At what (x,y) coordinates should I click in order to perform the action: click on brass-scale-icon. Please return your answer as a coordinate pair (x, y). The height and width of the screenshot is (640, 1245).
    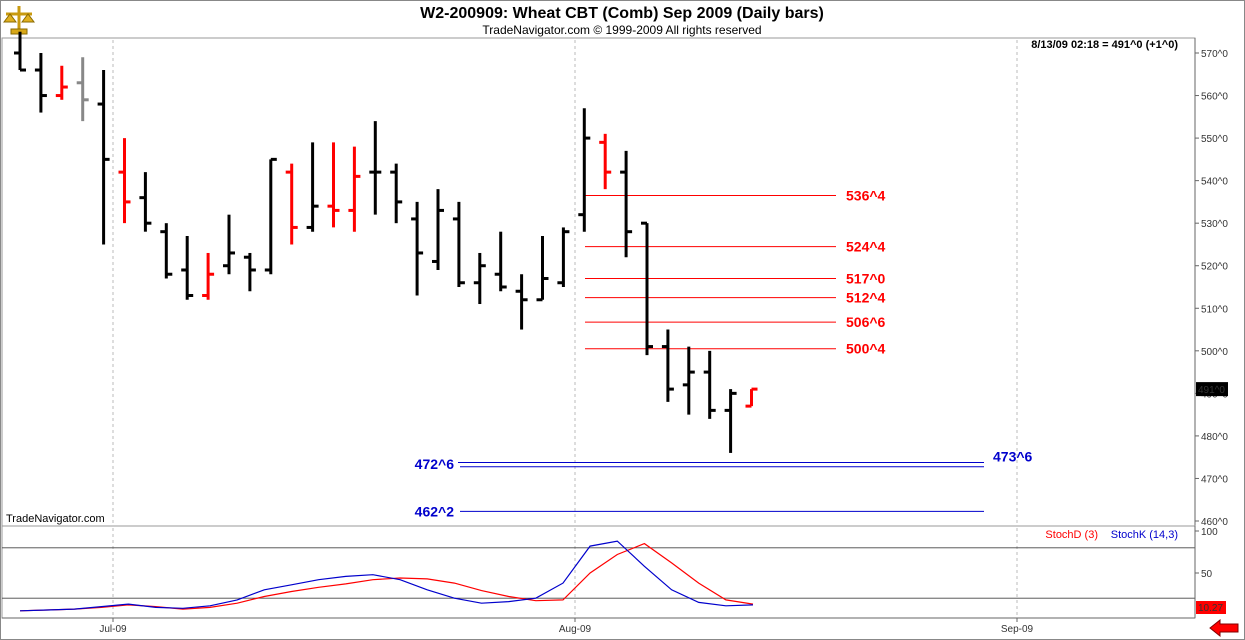
    Looking at the image, I should click on (19, 19).